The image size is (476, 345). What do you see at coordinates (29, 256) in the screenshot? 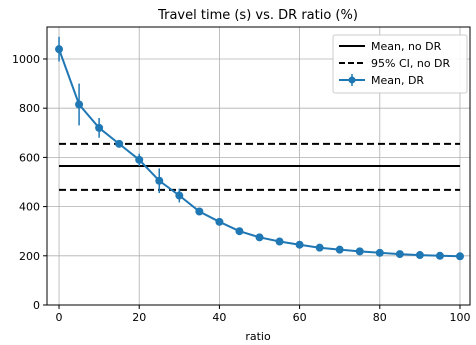
I see `y-tick-label: 200` at bounding box center [29, 256].